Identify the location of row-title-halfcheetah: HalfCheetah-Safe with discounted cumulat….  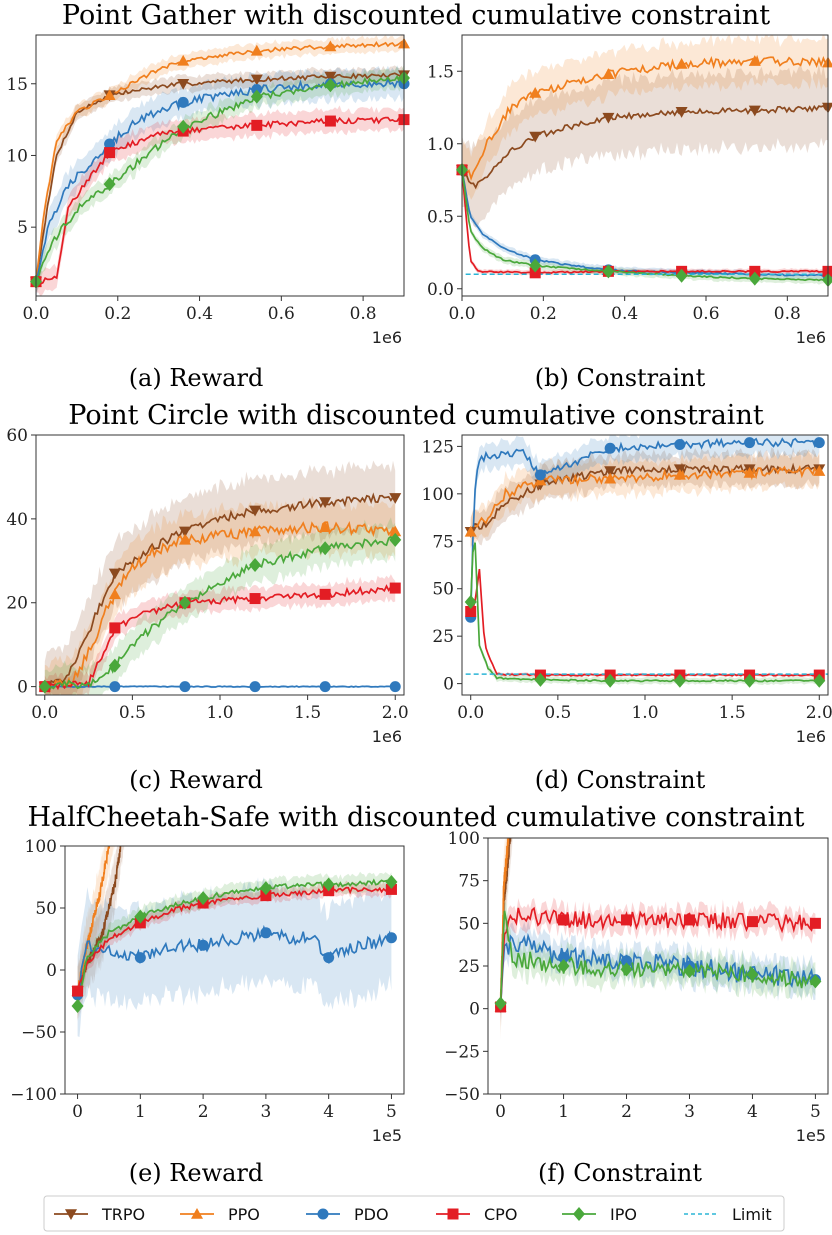
(416, 817).